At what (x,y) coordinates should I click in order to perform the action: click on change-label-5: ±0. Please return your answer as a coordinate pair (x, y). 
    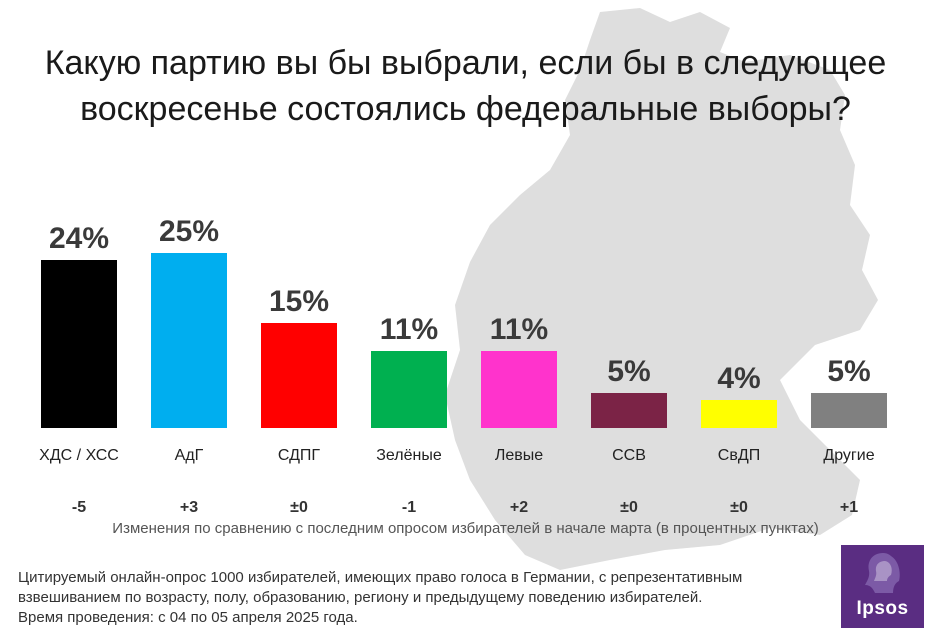
    Looking at the image, I should click on (629, 507).